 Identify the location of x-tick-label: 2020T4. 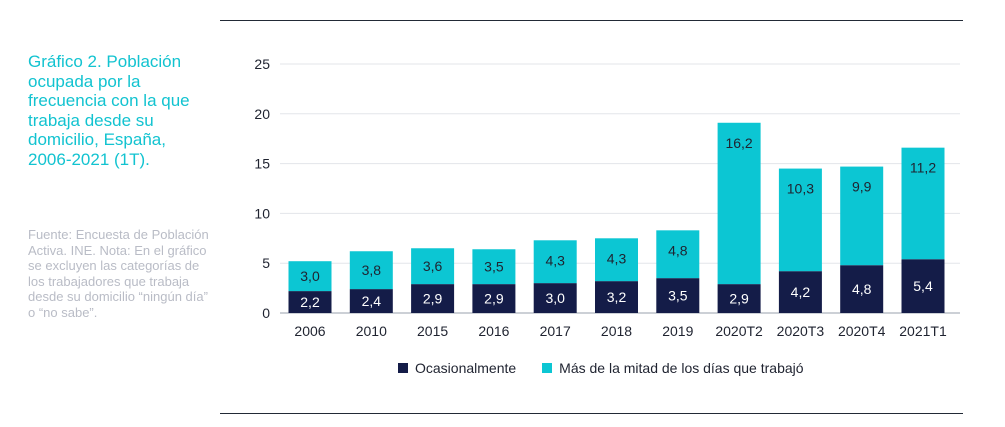
(862, 331).